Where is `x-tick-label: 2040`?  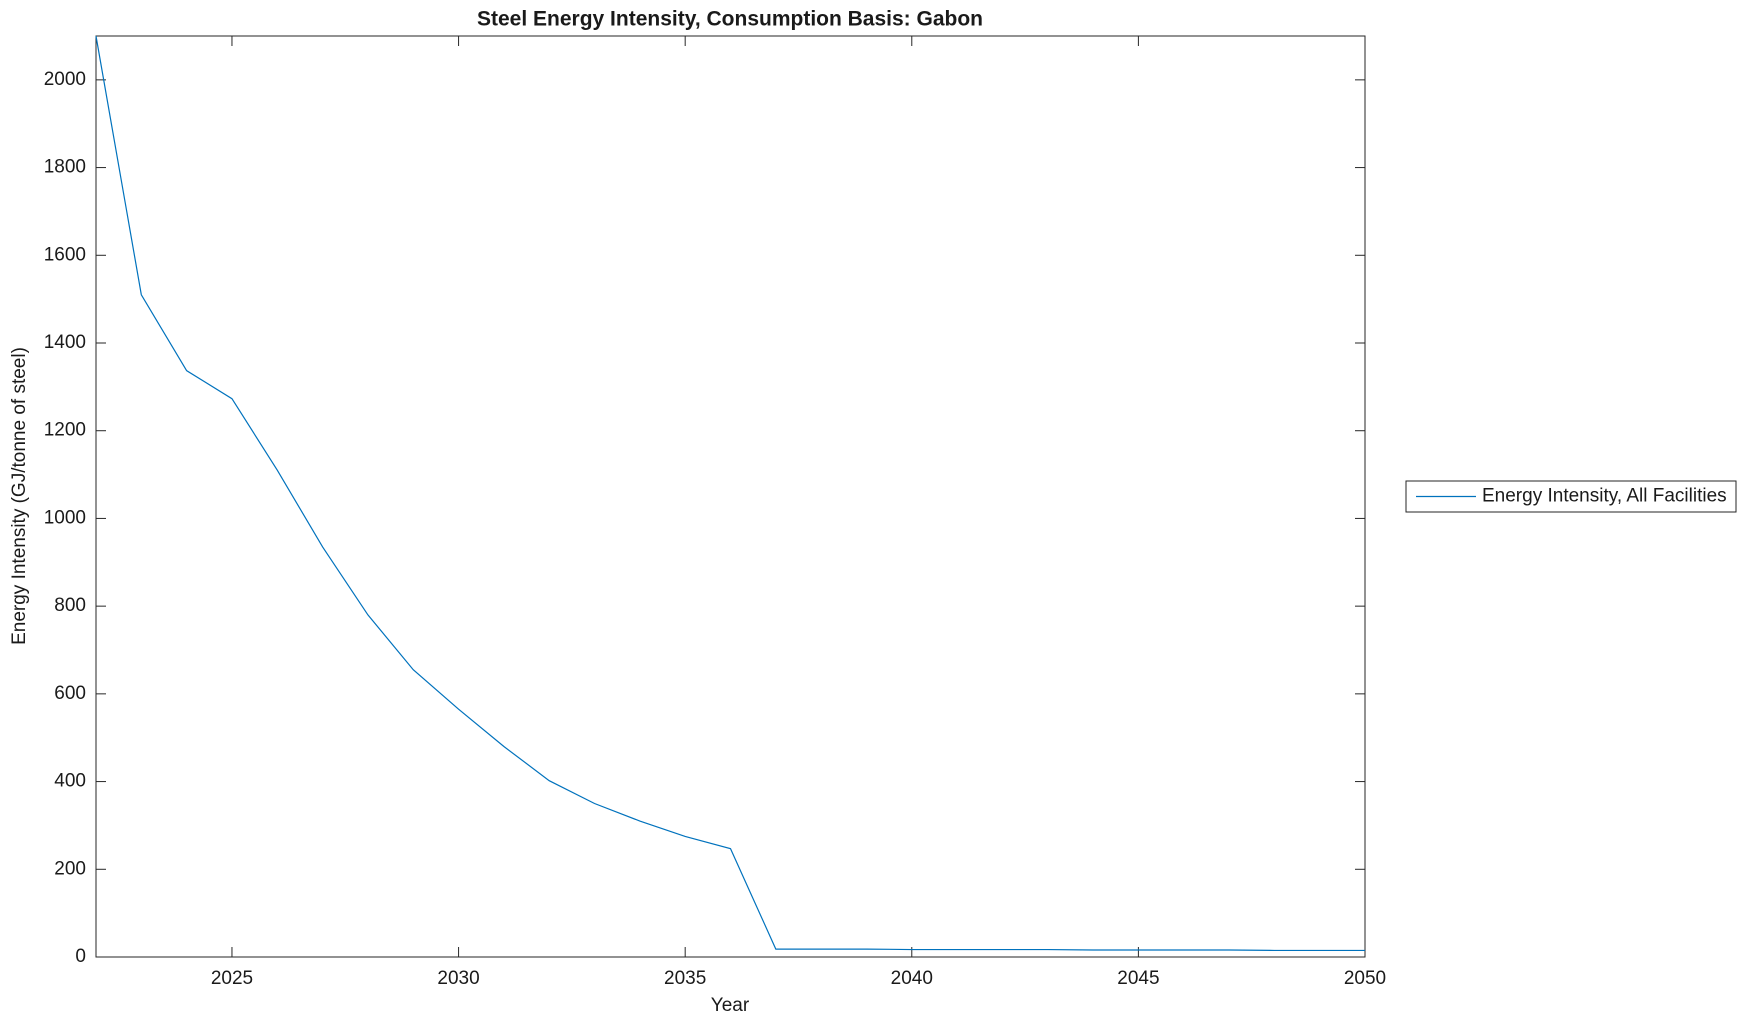 x-tick-label: 2040 is located at coordinates (912, 978).